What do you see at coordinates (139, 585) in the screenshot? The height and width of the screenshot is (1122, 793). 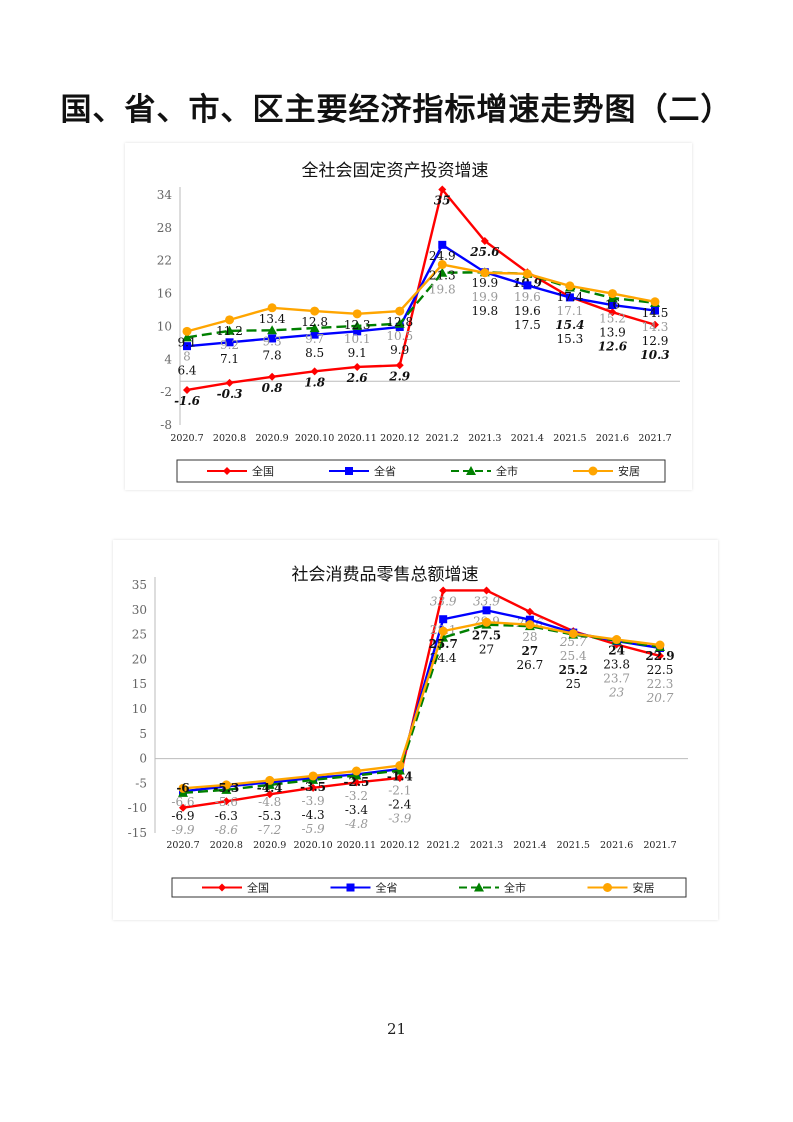 I see `y-tick-label: 35` at bounding box center [139, 585].